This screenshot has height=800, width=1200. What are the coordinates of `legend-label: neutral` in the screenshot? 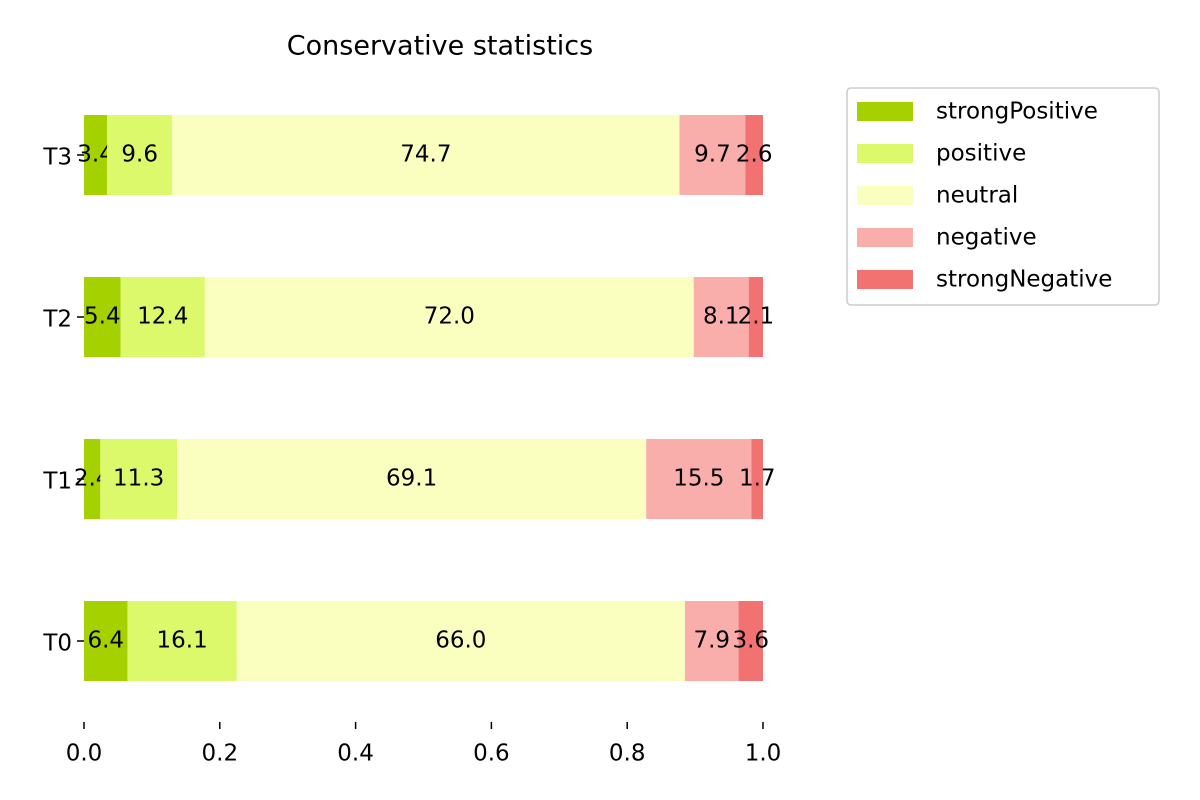 It's located at (977, 196).